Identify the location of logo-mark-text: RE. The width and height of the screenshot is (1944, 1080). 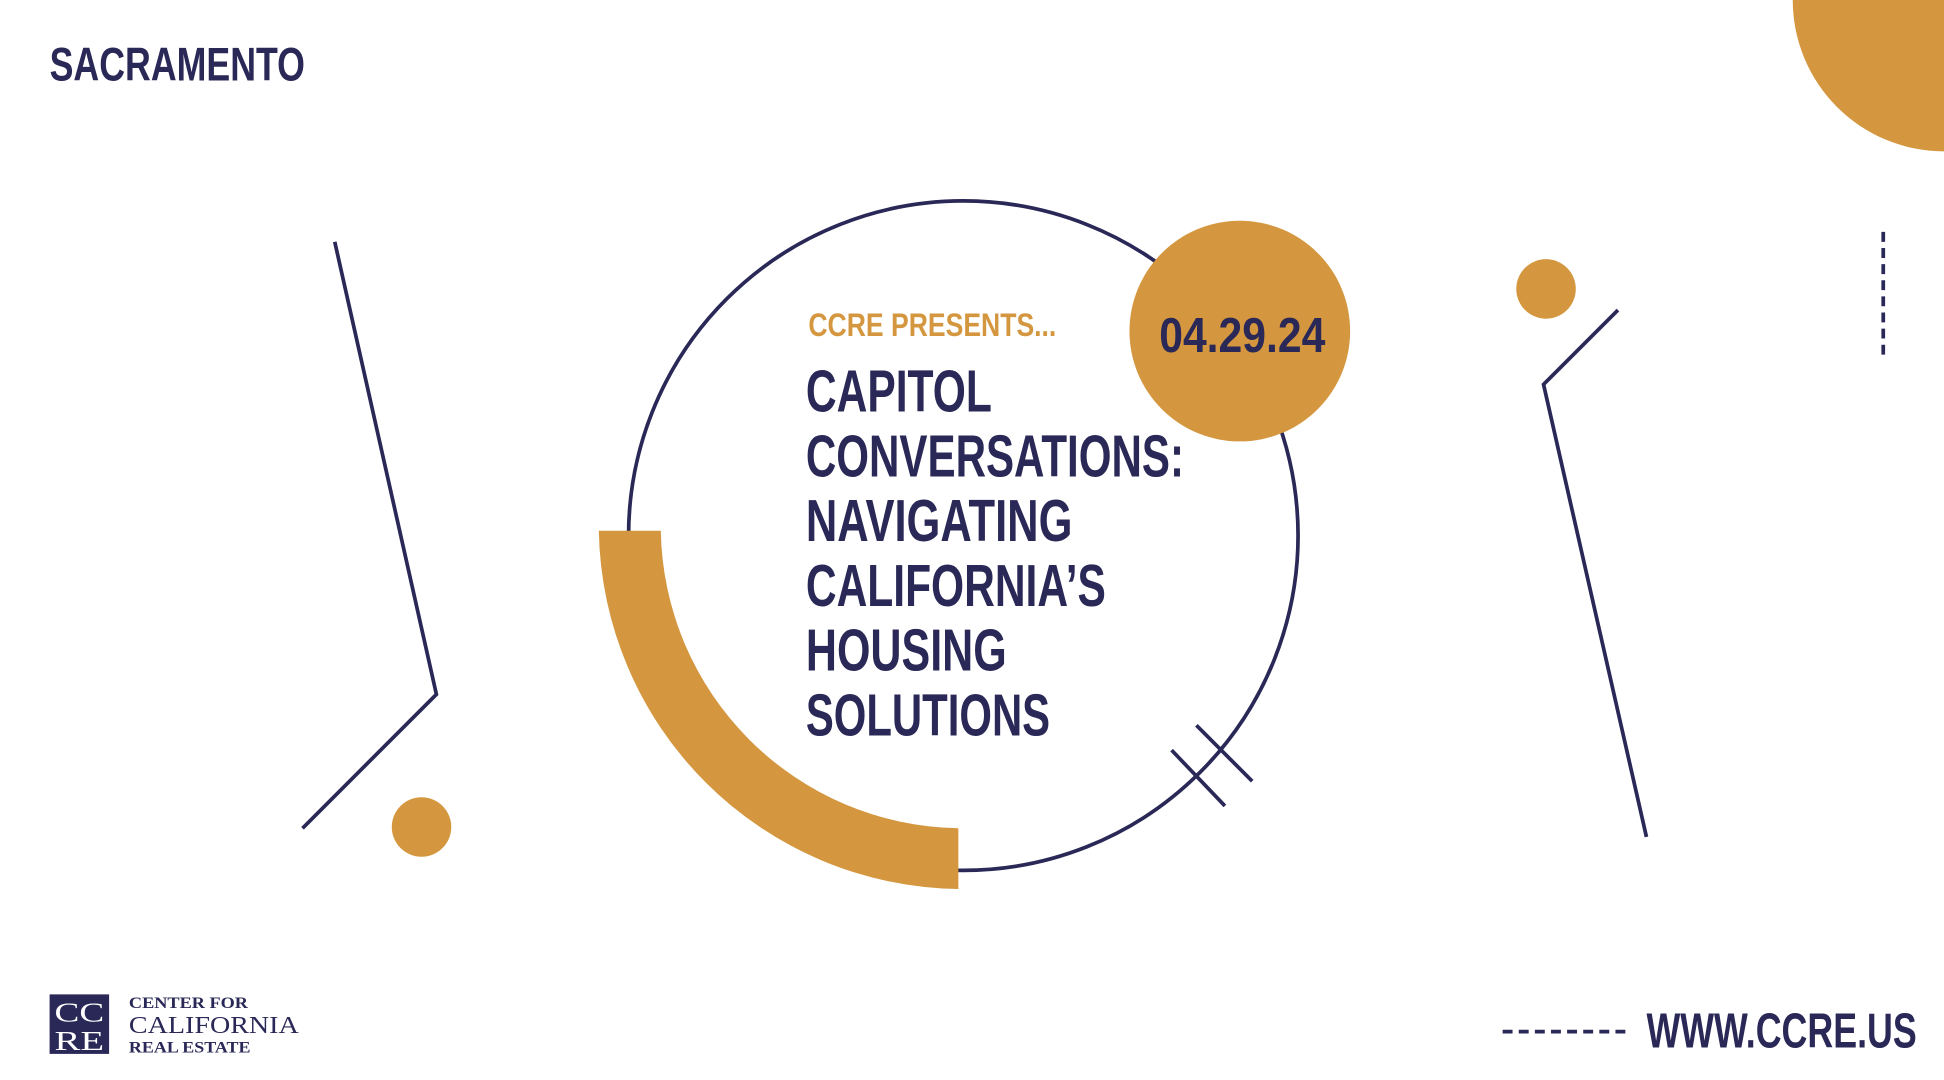
(80, 1041).